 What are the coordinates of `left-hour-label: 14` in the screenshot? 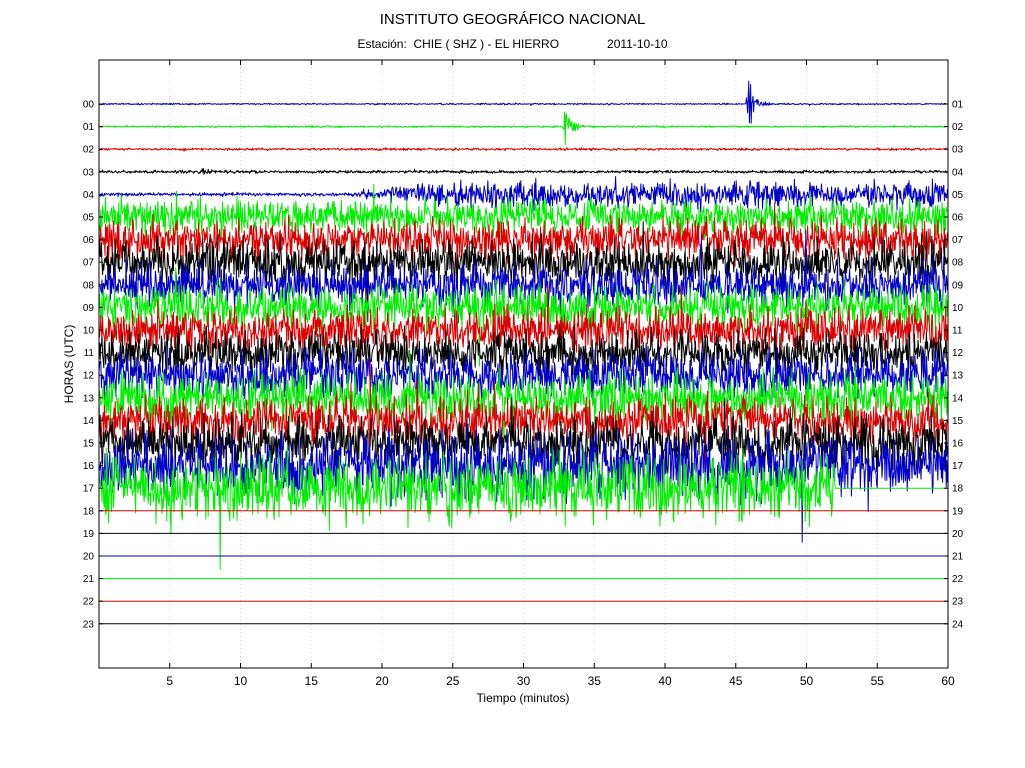 It's located at (89, 421).